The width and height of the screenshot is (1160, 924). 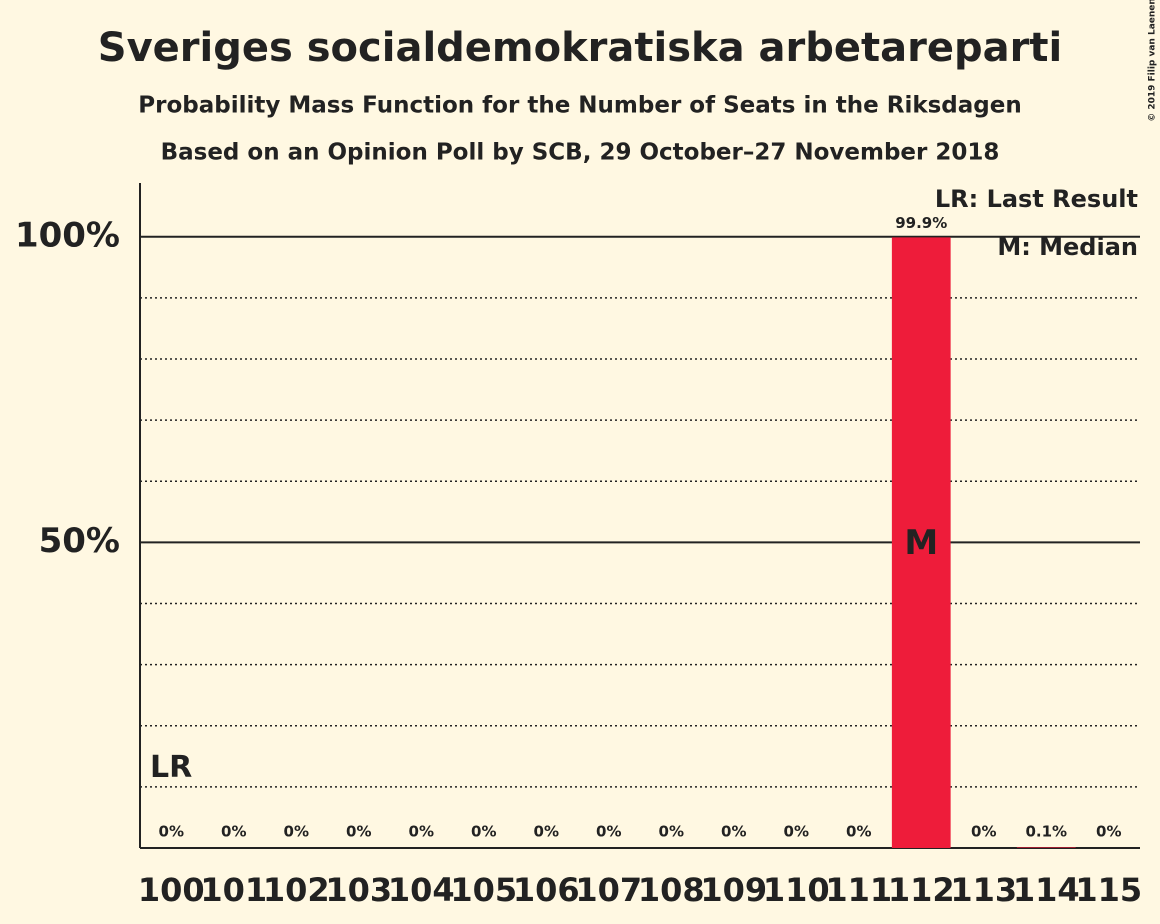 I want to click on annotation: LR, so click(x=171, y=767).